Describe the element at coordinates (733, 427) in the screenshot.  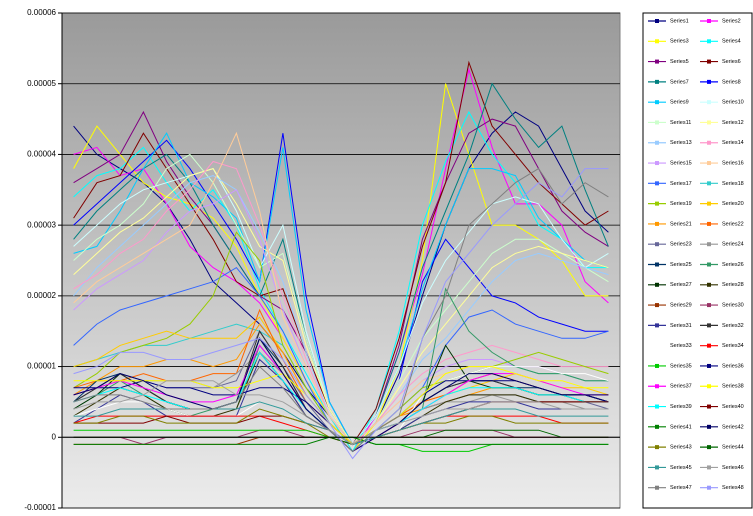
I see `legend-label: Series42` at that location.